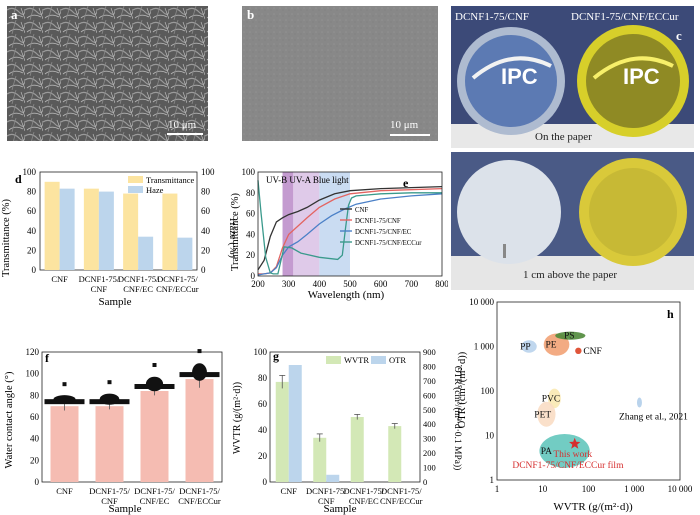  I want to click on chart-e-xtick: 800, so click(441, 284).